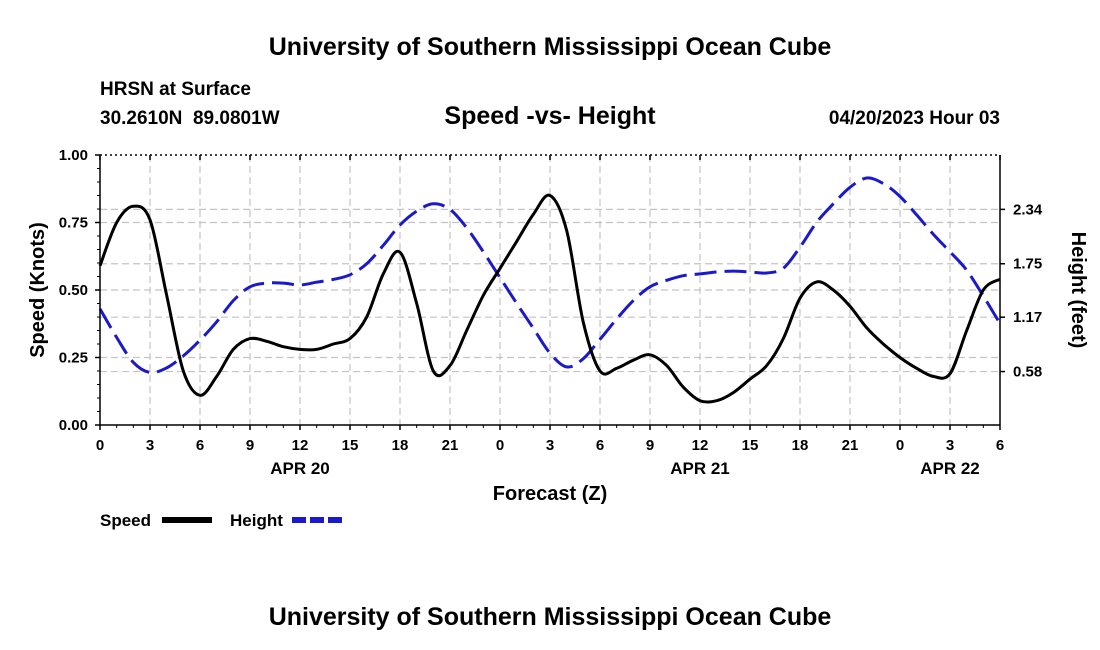  What do you see at coordinates (1027, 264) in the screenshot?
I see `y2-tick-label: 1.75` at bounding box center [1027, 264].